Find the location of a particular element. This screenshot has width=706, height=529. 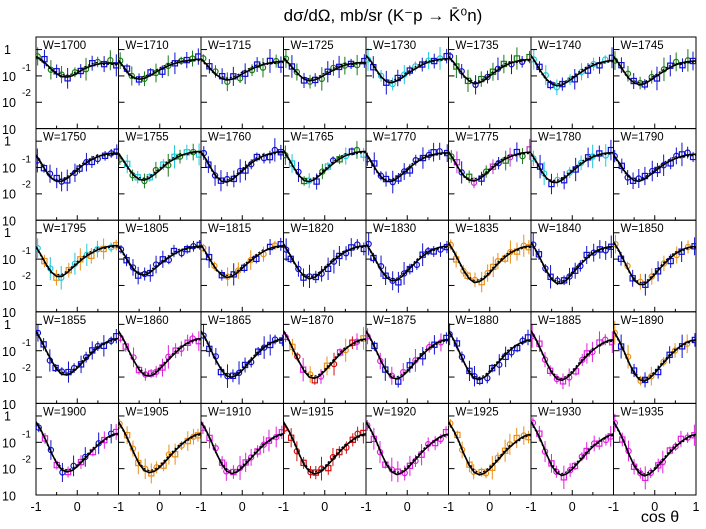

panel: W=1900 is located at coordinates (77, 449).